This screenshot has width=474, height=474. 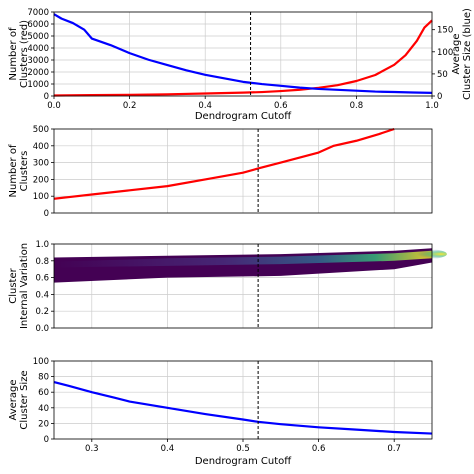 I want to click on y-tick-label: 2000, so click(x=38, y=73).